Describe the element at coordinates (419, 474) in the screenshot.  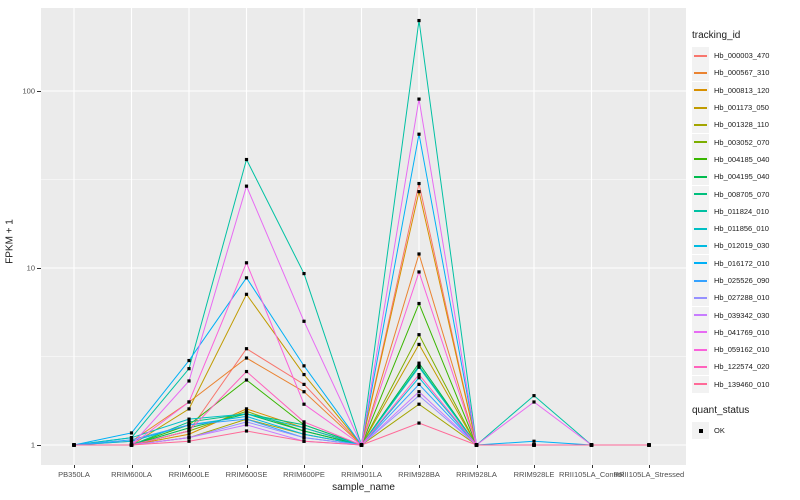
I see `x-tick-label: RRIM928BA` at that location.